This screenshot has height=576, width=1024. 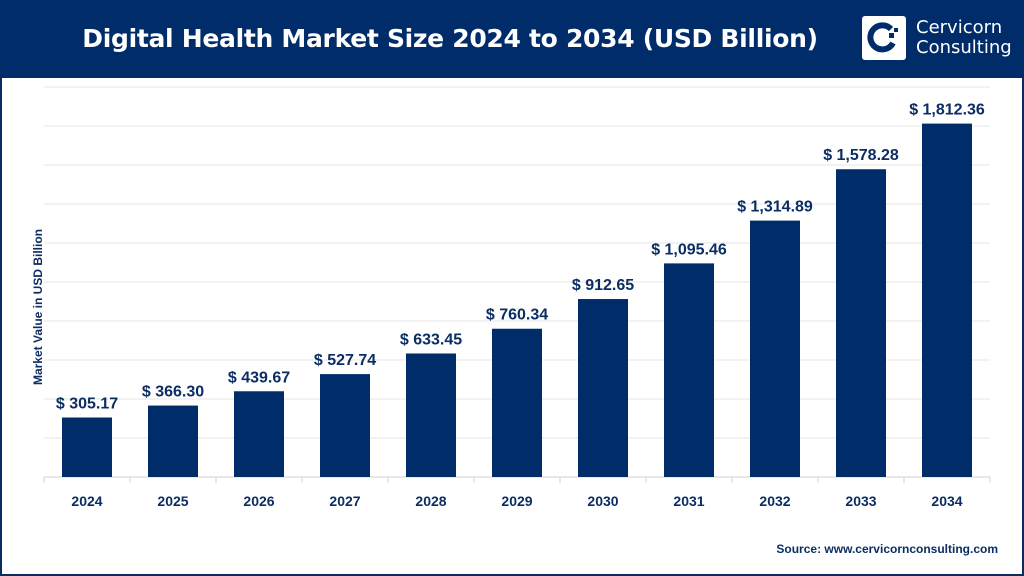 I want to click on data-label: $ 1,812.36, so click(x=947, y=110).